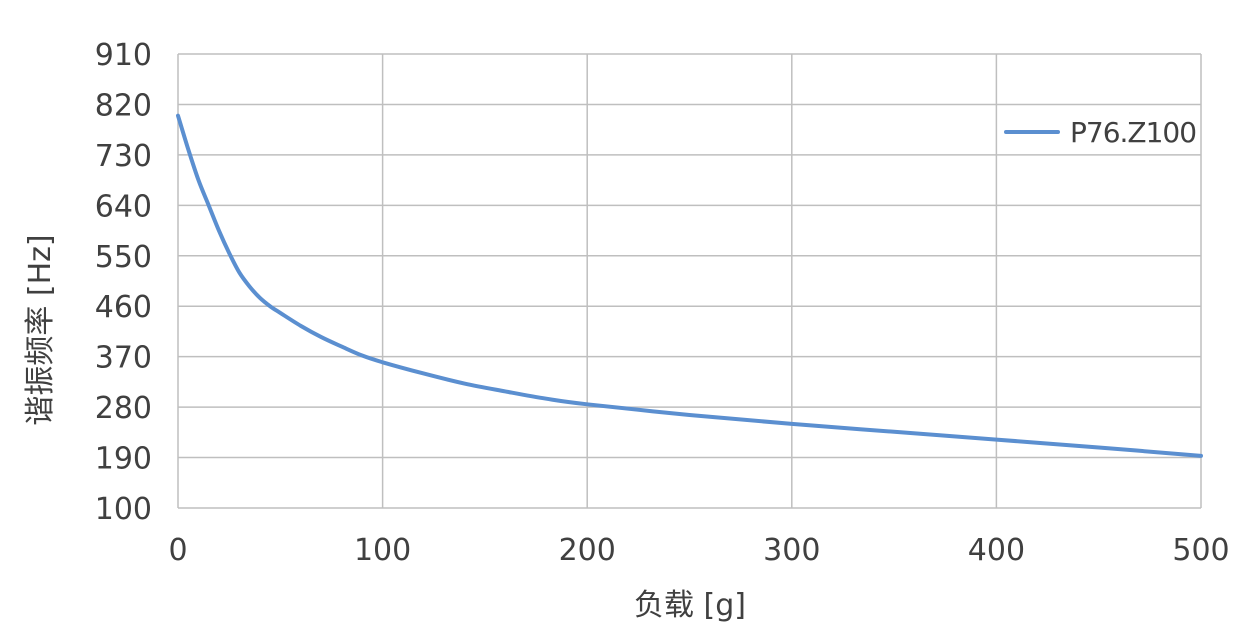  Describe the element at coordinates (123, 156) in the screenshot. I see `y-tick-label: 730` at that location.